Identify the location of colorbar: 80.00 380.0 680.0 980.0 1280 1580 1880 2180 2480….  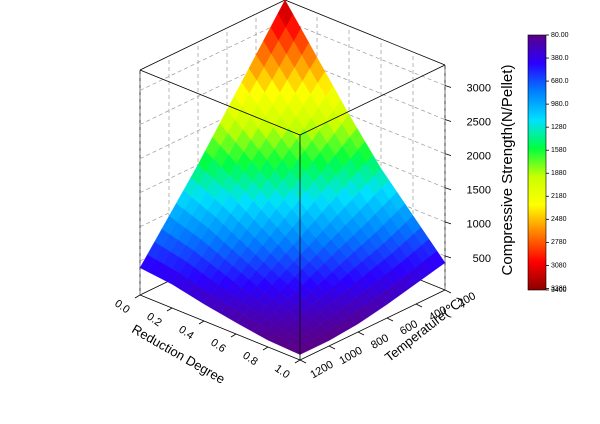
(548, 163).